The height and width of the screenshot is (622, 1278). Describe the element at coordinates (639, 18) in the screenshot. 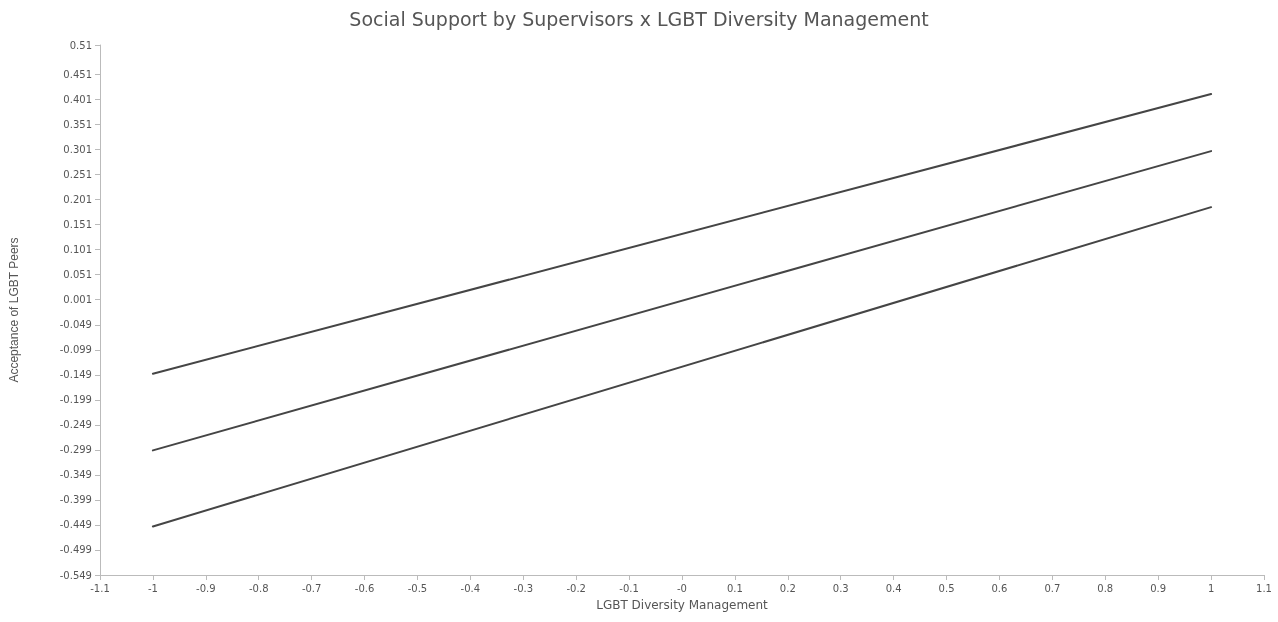

I see `chart-title: Social Support by Supervisors x LGBT Diversity Management` at that location.